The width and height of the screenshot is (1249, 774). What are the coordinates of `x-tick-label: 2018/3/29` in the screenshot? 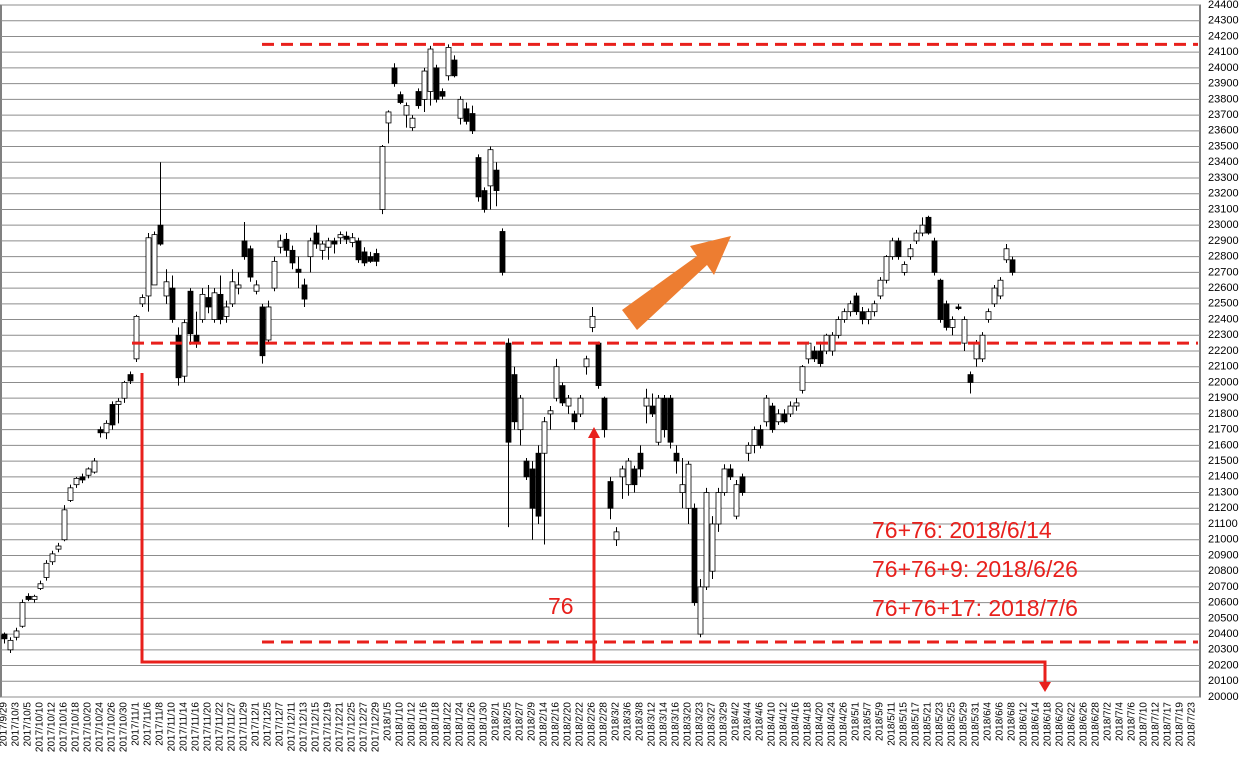 It's located at (724, 724).